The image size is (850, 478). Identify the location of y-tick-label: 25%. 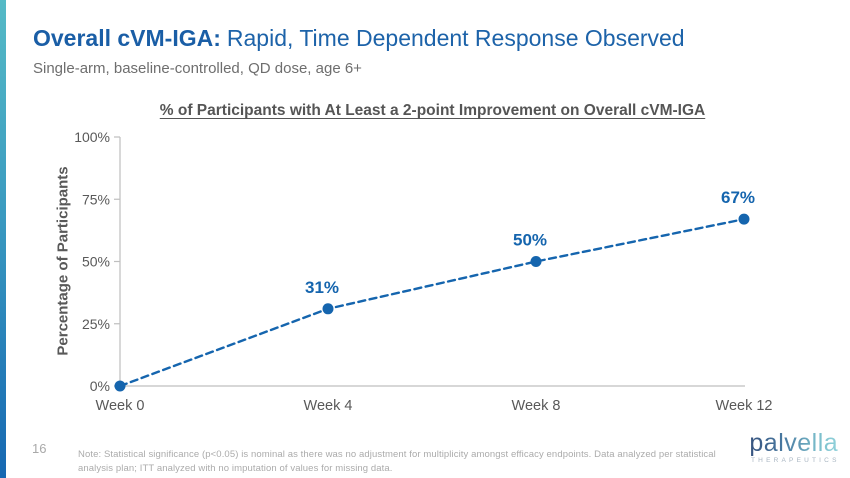
(96, 324).